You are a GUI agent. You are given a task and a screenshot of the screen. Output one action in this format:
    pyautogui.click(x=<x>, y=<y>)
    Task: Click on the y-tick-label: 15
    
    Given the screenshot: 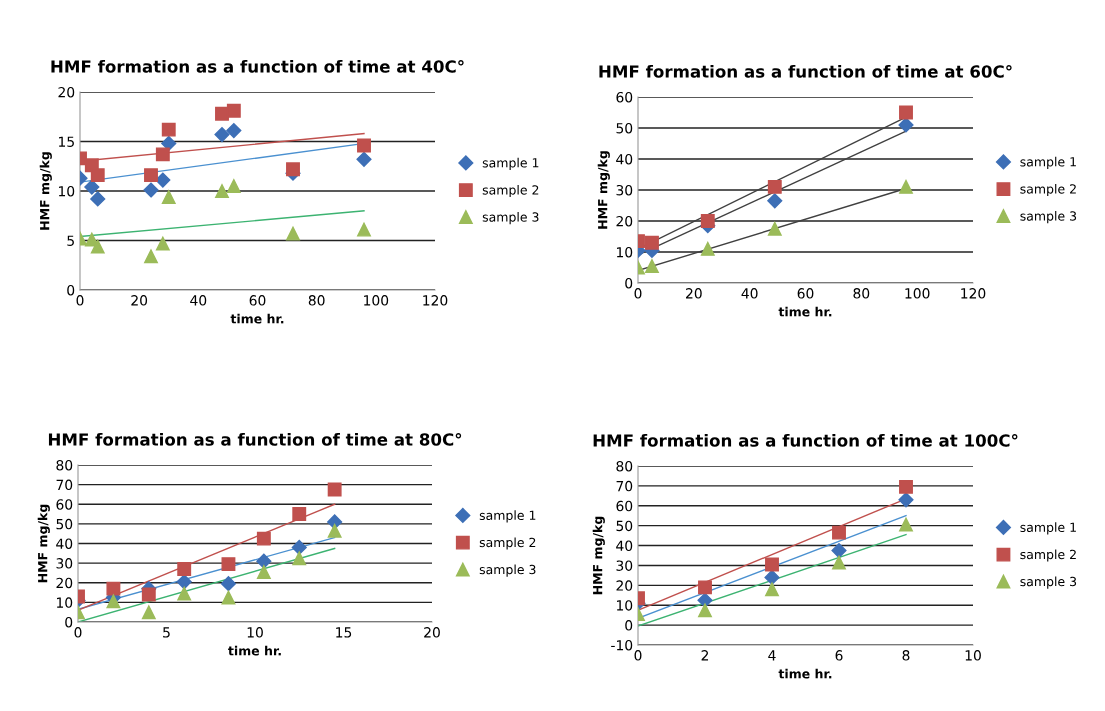 What is the action you would take?
    pyautogui.click(x=66, y=141)
    